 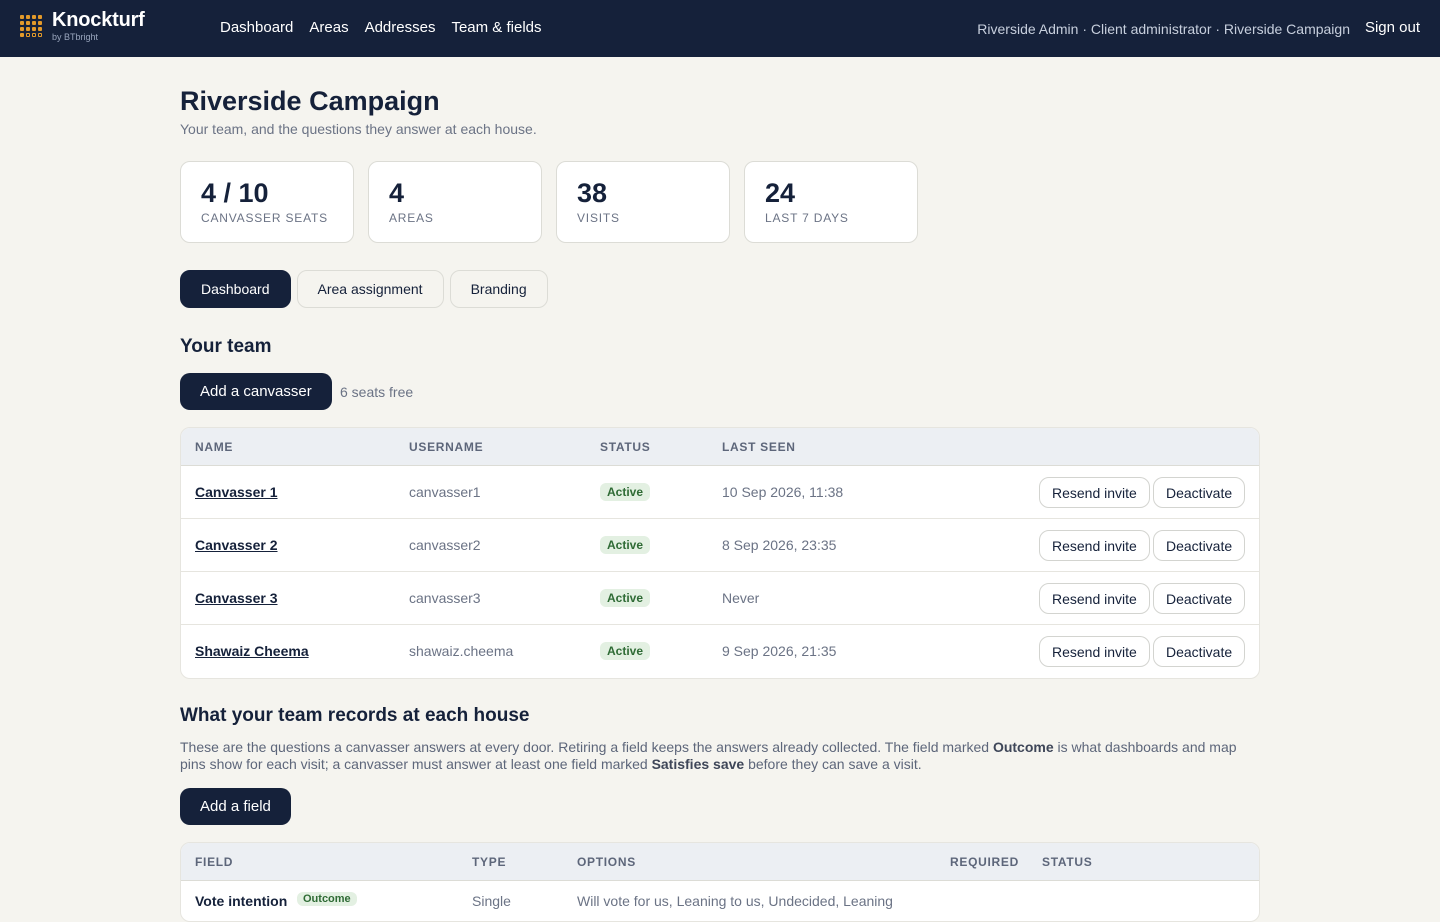 What do you see at coordinates (235, 806) in the screenshot?
I see `add-field-button: Add a field` at bounding box center [235, 806].